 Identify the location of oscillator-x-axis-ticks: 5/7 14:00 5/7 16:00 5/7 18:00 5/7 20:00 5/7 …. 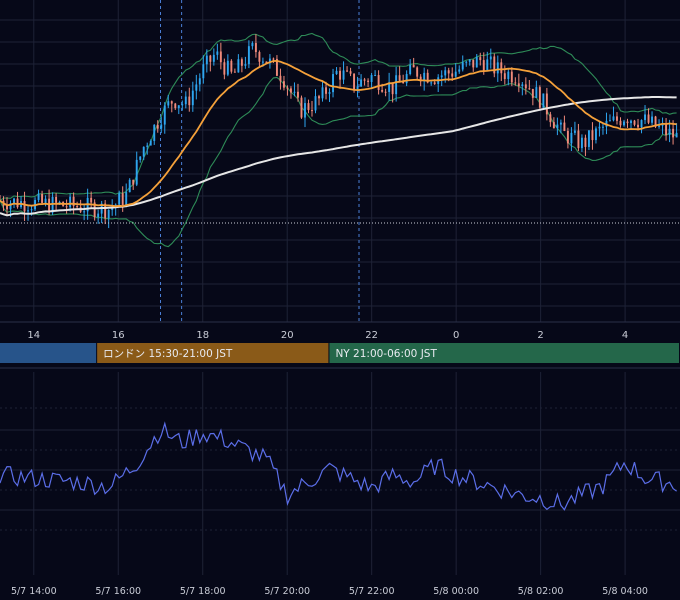
(329, 591).